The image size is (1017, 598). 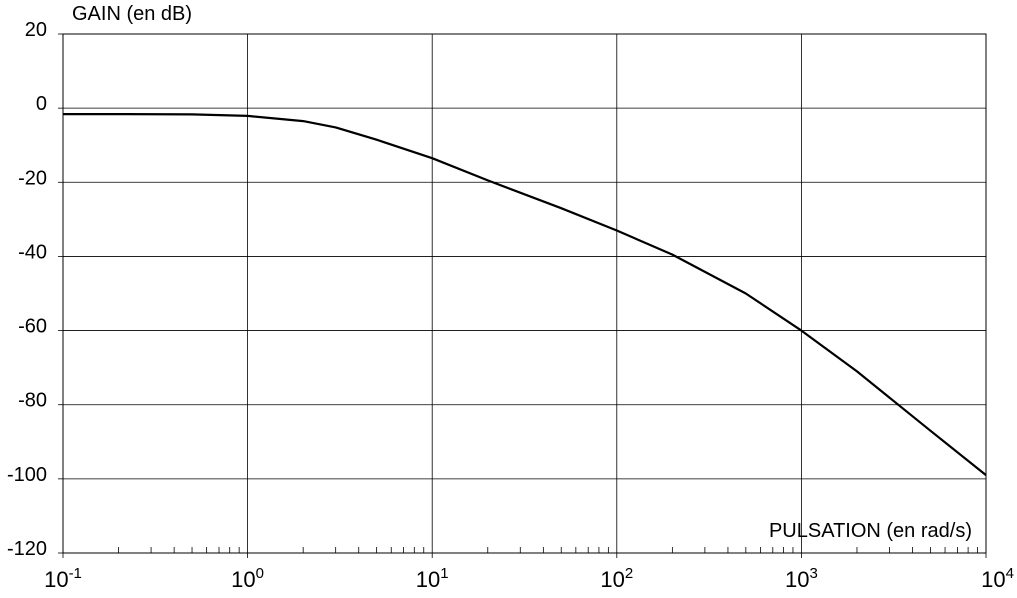 What do you see at coordinates (32, 178) in the screenshot?
I see `y-tick-label: -20` at bounding box center [32, 178].